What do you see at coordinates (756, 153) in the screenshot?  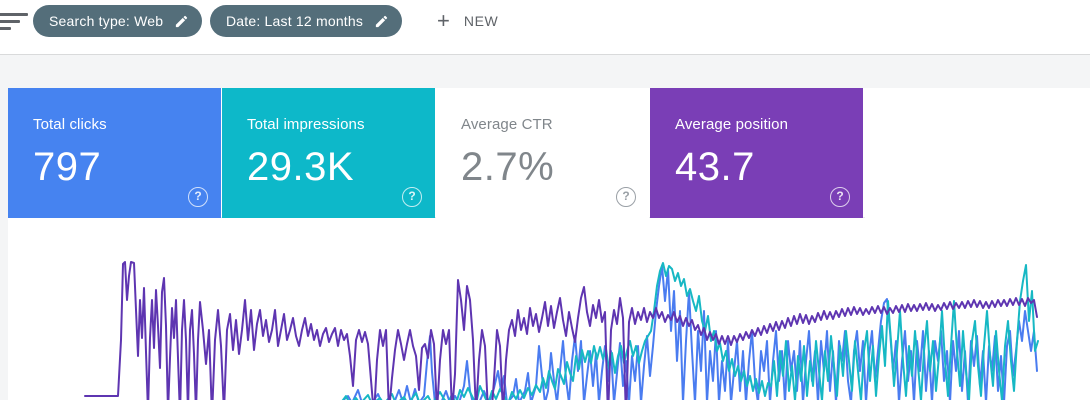 I see `card-average-position: Average position 43.7 ?` at bounding box center [756, 153].